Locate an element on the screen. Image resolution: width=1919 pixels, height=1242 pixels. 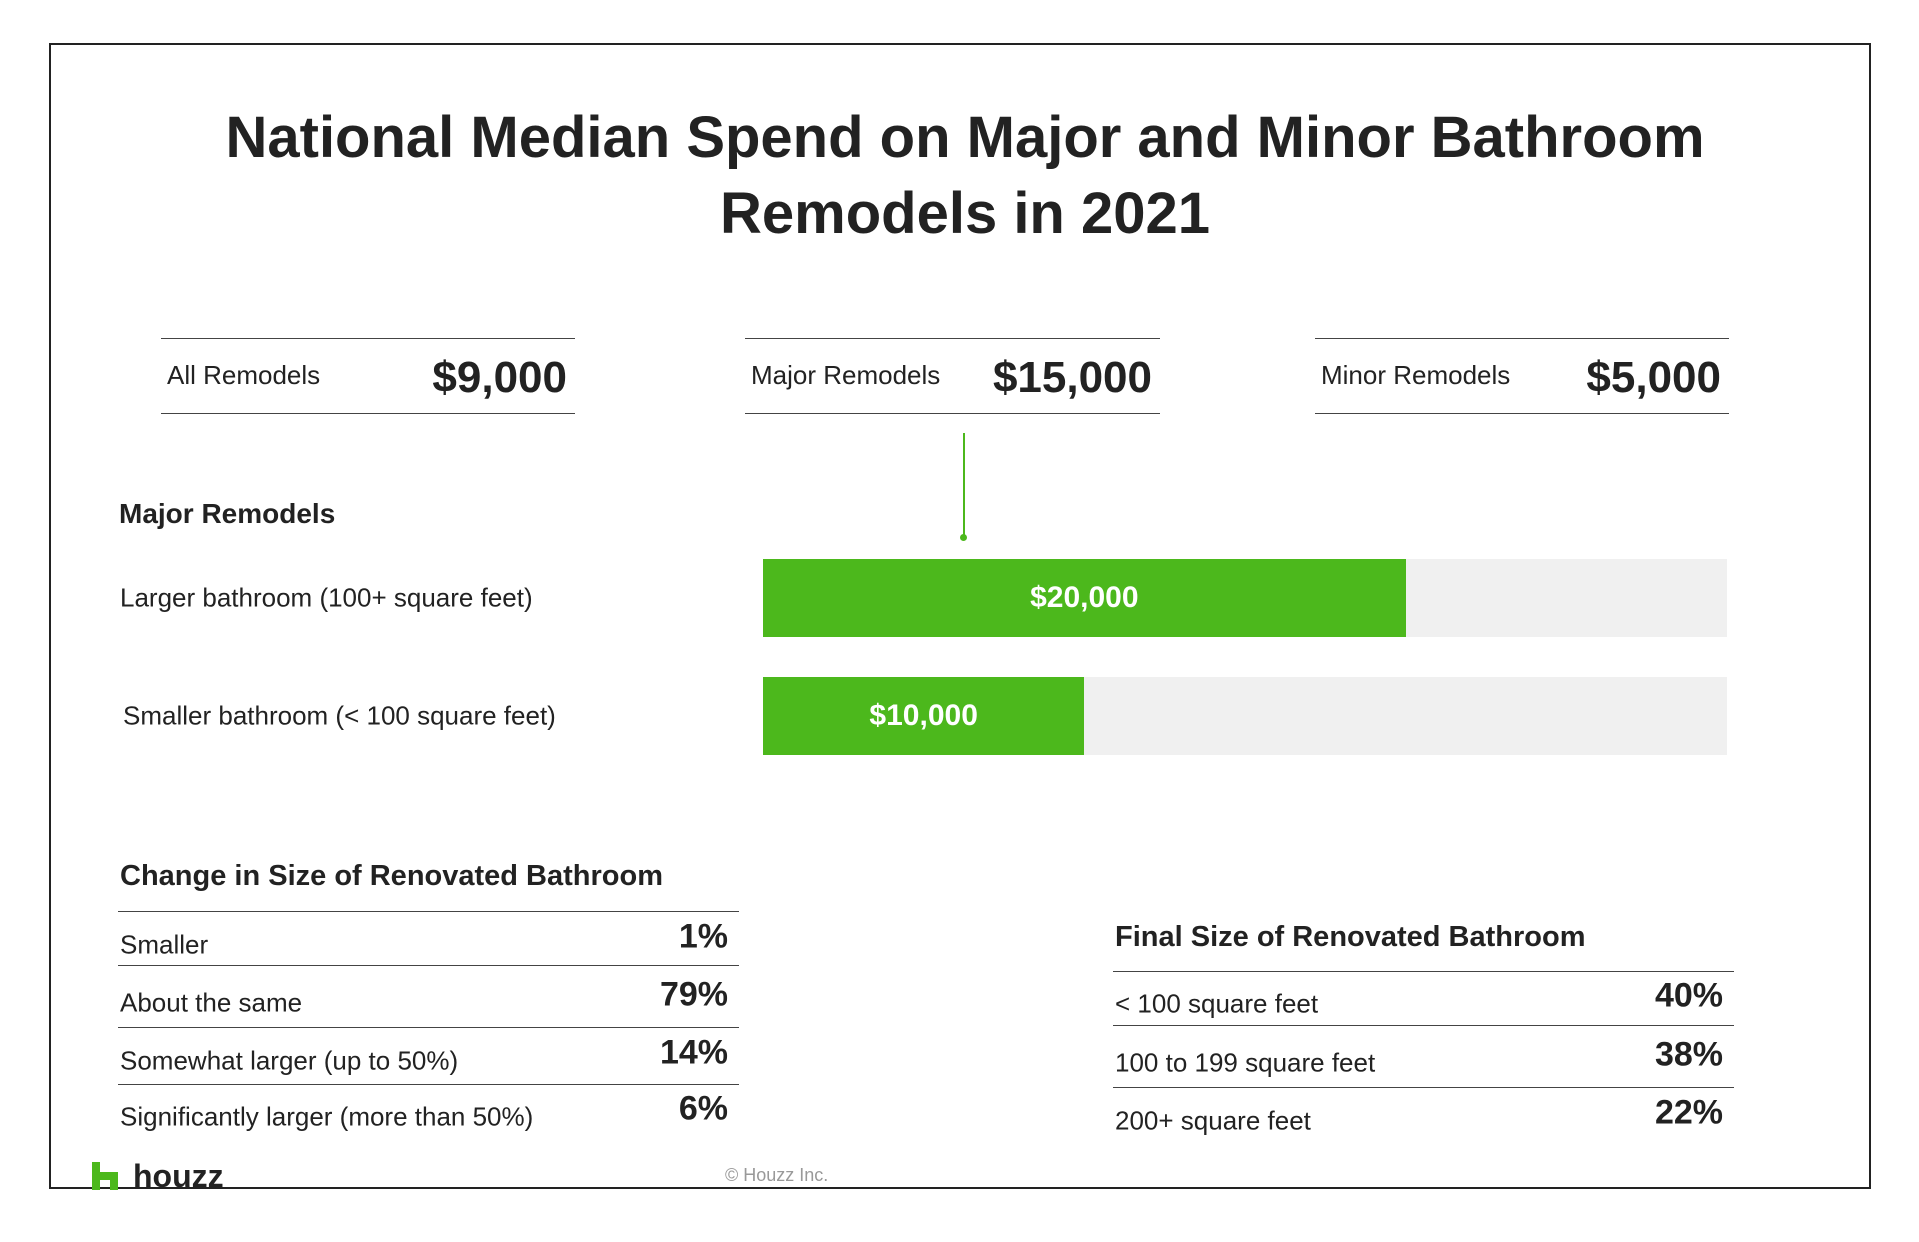
category-label: Smaller bathroom (< 100 square feet) is located at coordinates (339, 715).